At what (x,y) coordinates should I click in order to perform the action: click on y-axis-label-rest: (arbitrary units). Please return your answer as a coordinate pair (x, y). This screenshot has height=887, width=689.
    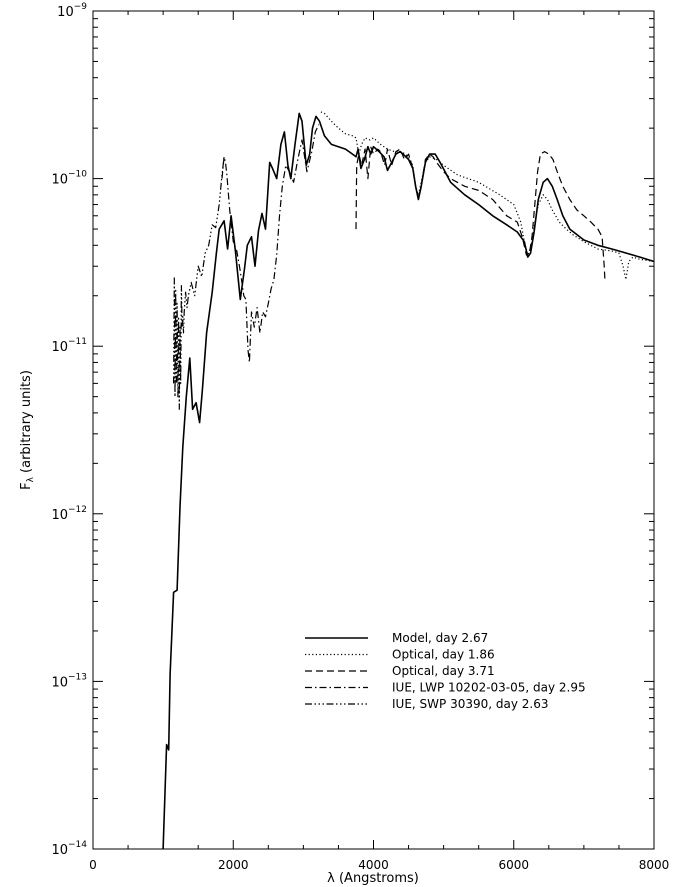
    Looking at the image, I should click on (26, 423).